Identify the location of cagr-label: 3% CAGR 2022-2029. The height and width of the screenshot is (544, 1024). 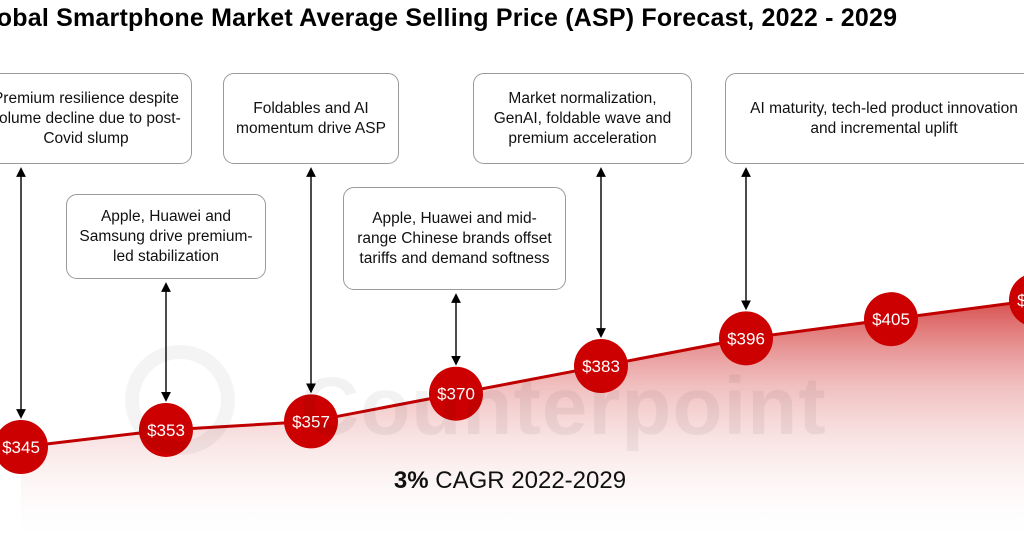
(510, 481).